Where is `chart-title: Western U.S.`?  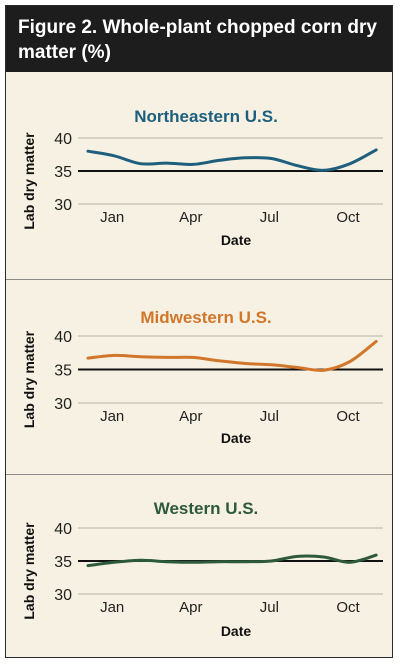 chart-title: Western U.S. is located at coordinates (206, 508).